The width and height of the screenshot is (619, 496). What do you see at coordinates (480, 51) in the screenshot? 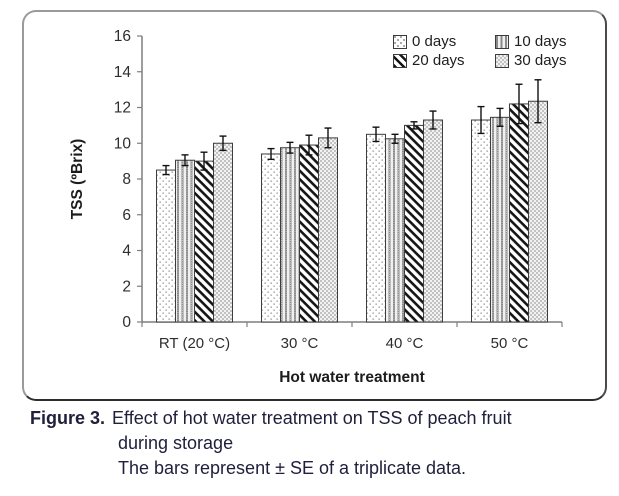
I see `chart-legend: 0 days 10 days 20 days 30 days` at bounding box center [480, 51].